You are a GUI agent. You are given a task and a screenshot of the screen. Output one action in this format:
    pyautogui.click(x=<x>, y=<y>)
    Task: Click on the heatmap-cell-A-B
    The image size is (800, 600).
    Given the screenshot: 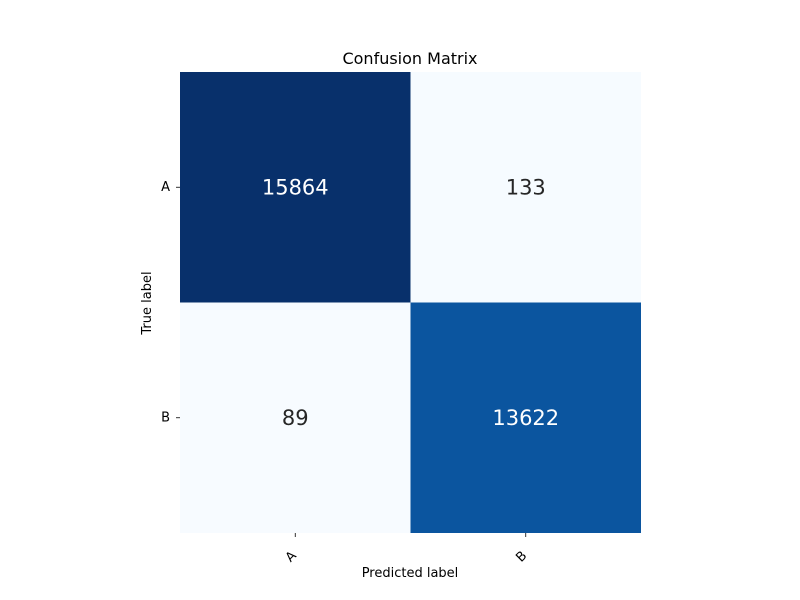 What is the action you would take?
    pyautogui.click(x=525, y=187)
    